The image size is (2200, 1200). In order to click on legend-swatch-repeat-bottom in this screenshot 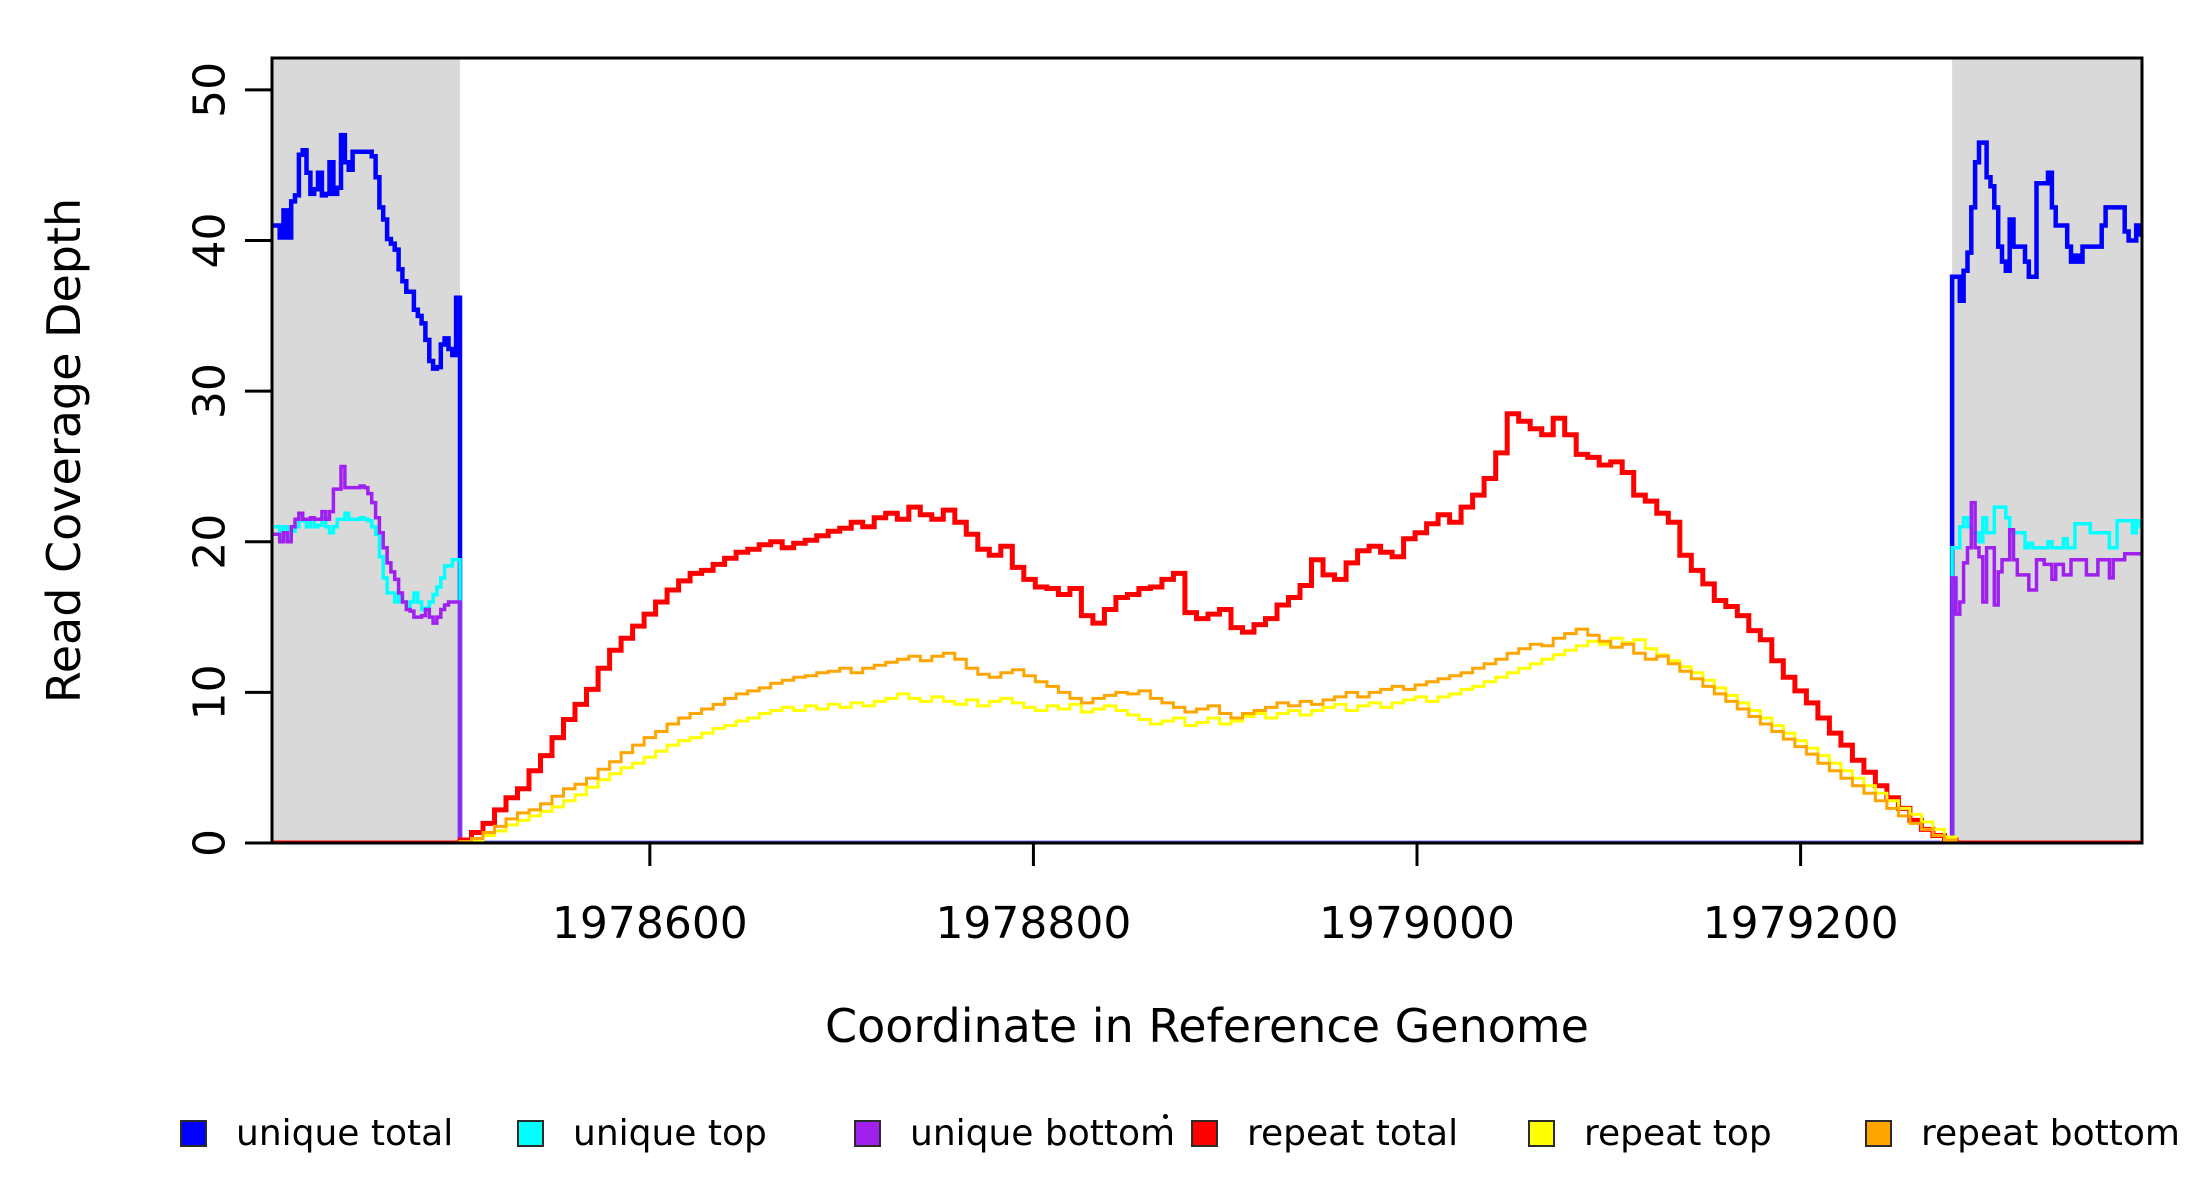, I will do `click(1878, 1133)`.